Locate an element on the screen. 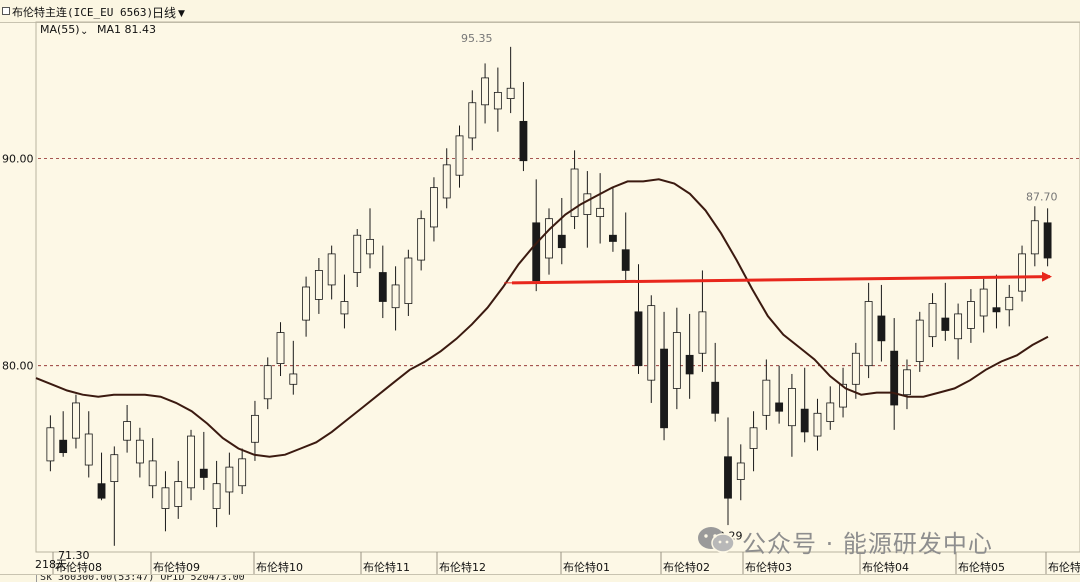 Image resolution: width=1080 pixels, height=582 pixels. symbol-title: 布伦特主连(ICE_EU 6563) is located at coordinates (83, 12).